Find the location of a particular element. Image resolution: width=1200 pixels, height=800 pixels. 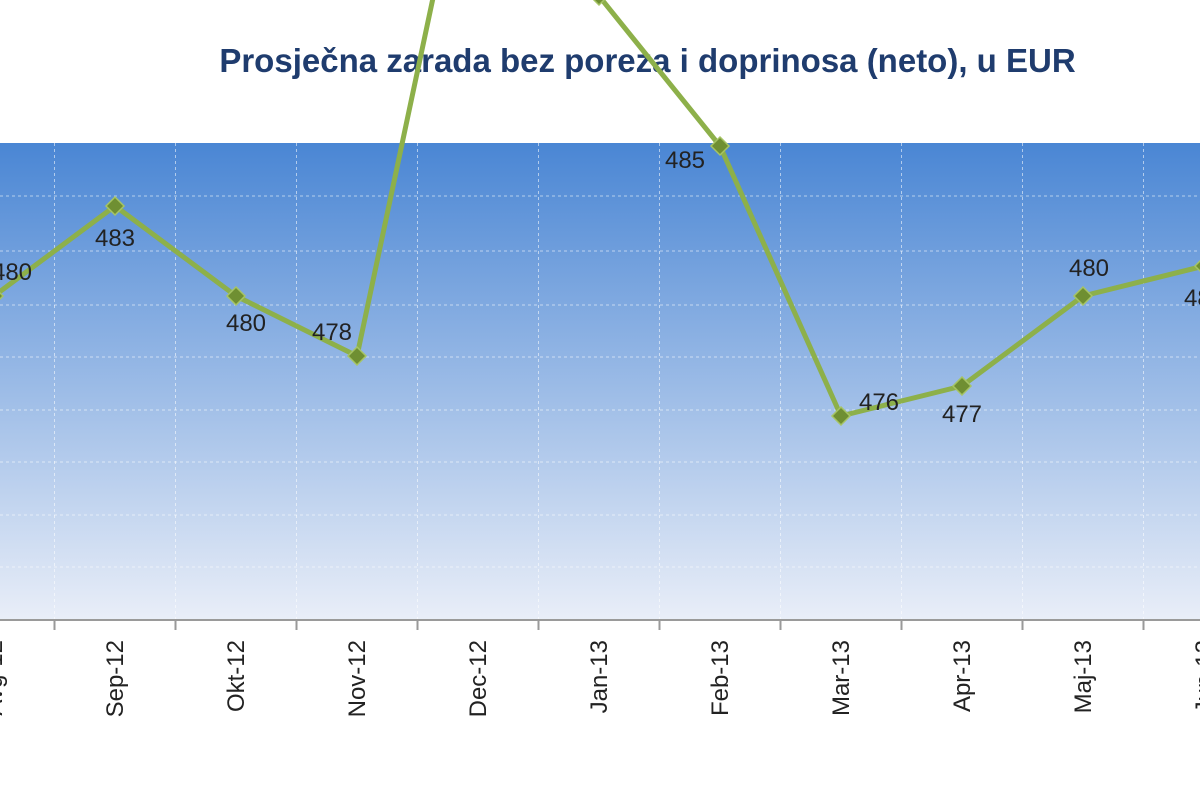

data-label: 476 is located at coordinates (879, 402).